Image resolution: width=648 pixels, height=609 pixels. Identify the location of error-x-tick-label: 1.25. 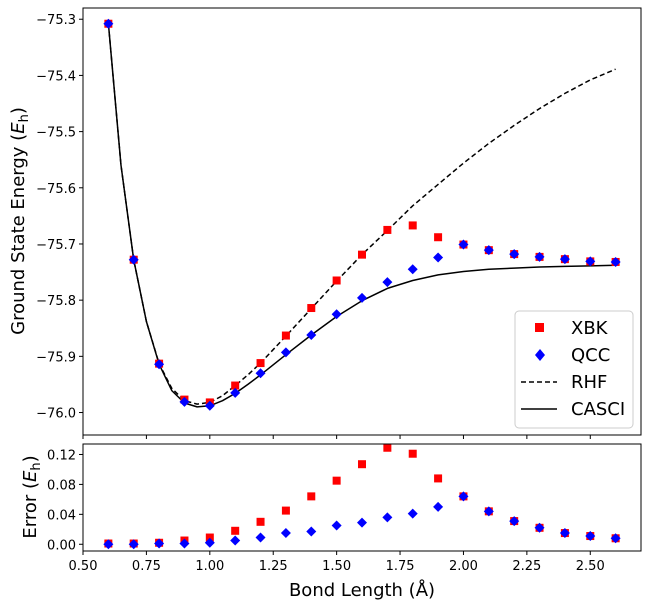
(273, 566).